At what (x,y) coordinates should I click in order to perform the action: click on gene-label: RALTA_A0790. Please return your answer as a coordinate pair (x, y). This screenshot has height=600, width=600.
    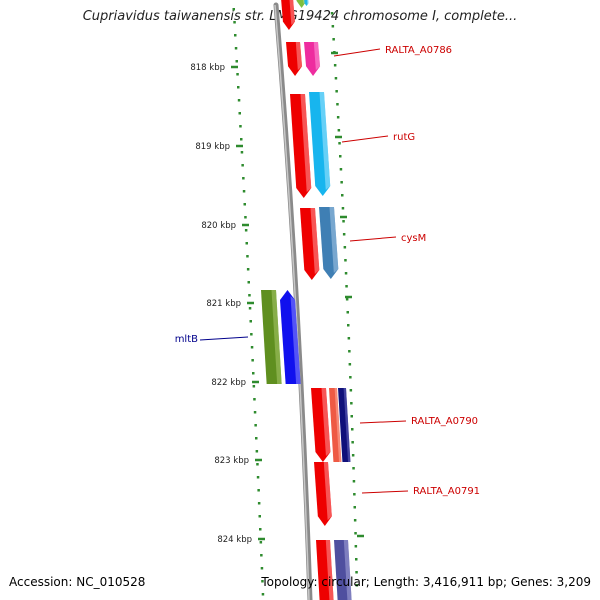
    Looking at the image, I should click on (444, 421).